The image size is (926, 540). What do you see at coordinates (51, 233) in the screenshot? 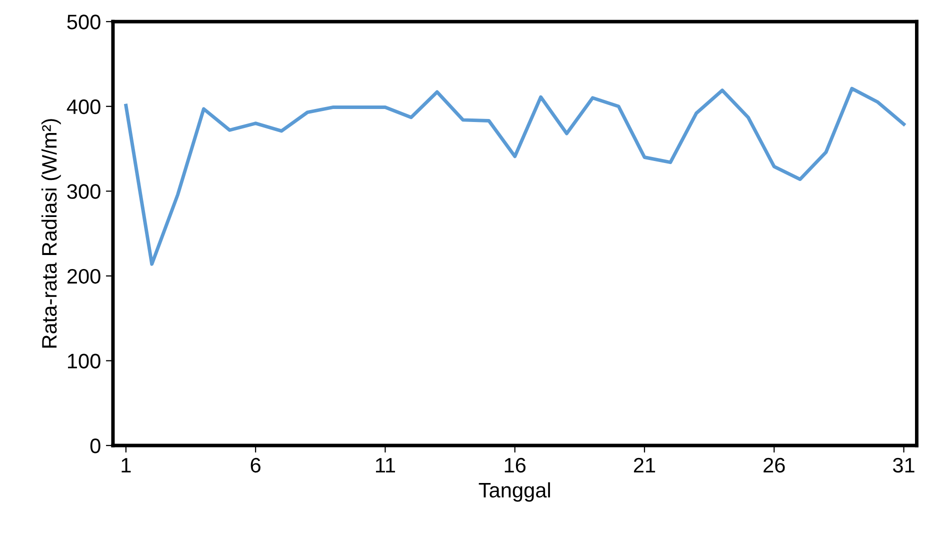
I see `y-axis-title: Rata-rata Radiasi (W/m²)` at bounding box center [51, 233].